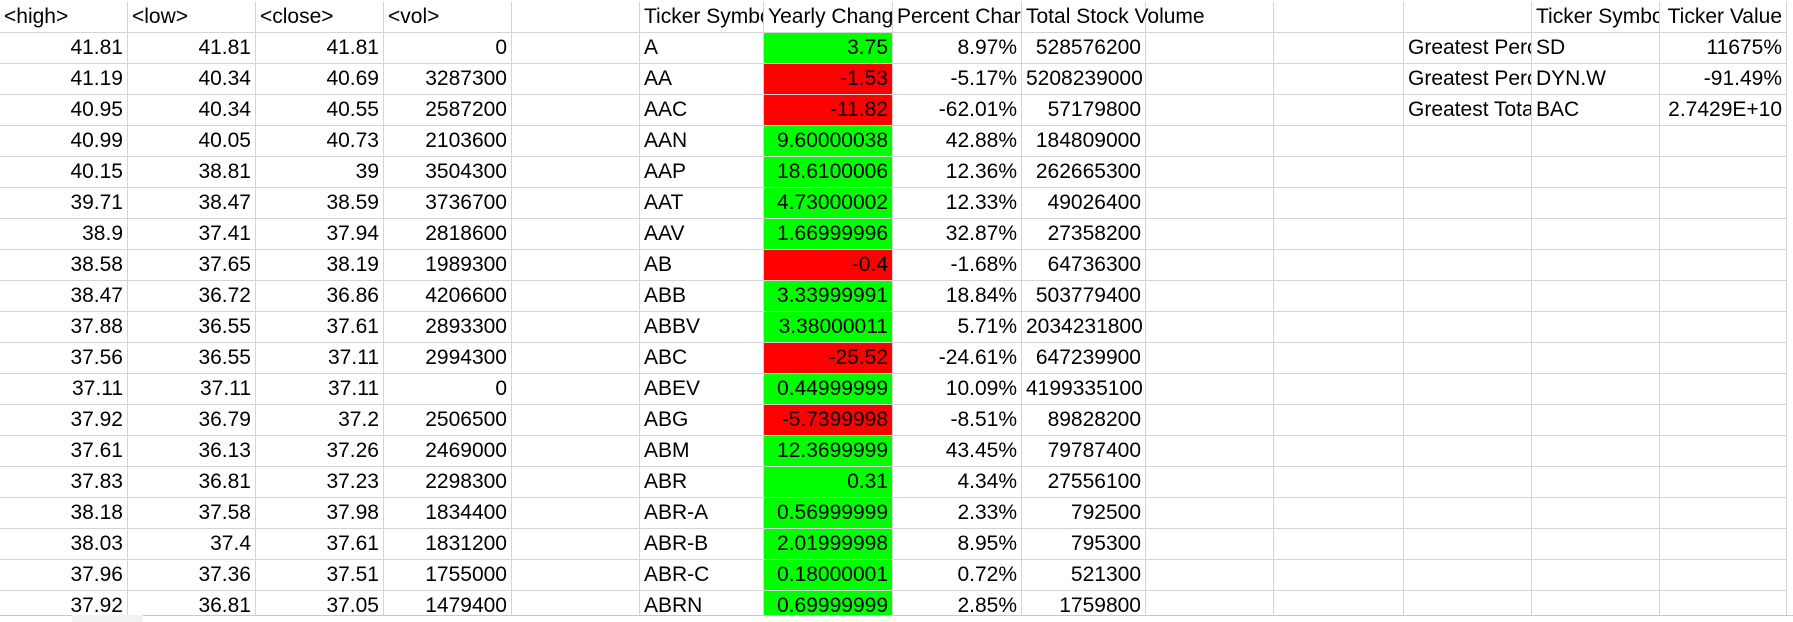 This screenshot has height=622, width=1793. I want to click on cell-low-r11: 37.11, so click(192, 389).